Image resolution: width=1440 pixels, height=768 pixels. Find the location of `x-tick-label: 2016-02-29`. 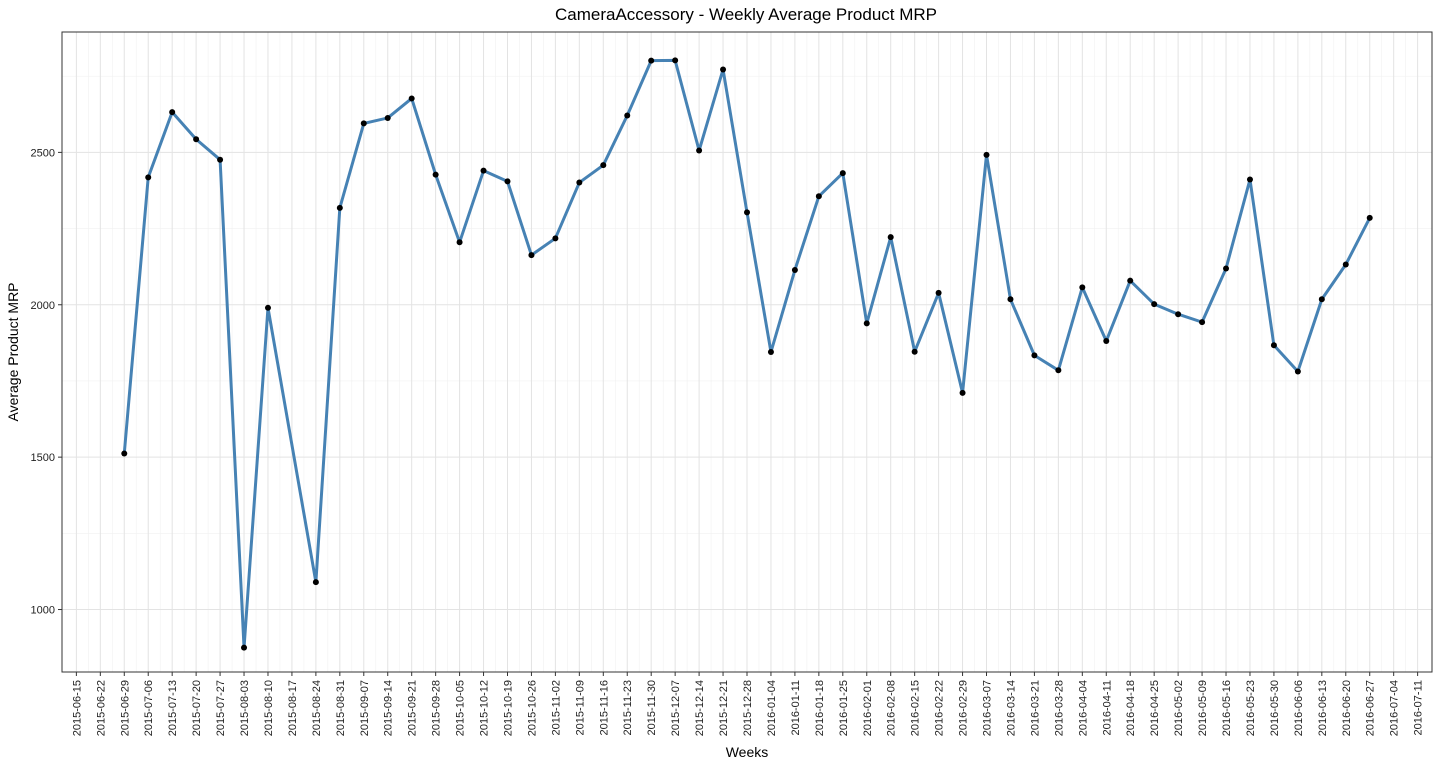

x-tick-label: 2016-02-29 is located at coordinates (964, 708).